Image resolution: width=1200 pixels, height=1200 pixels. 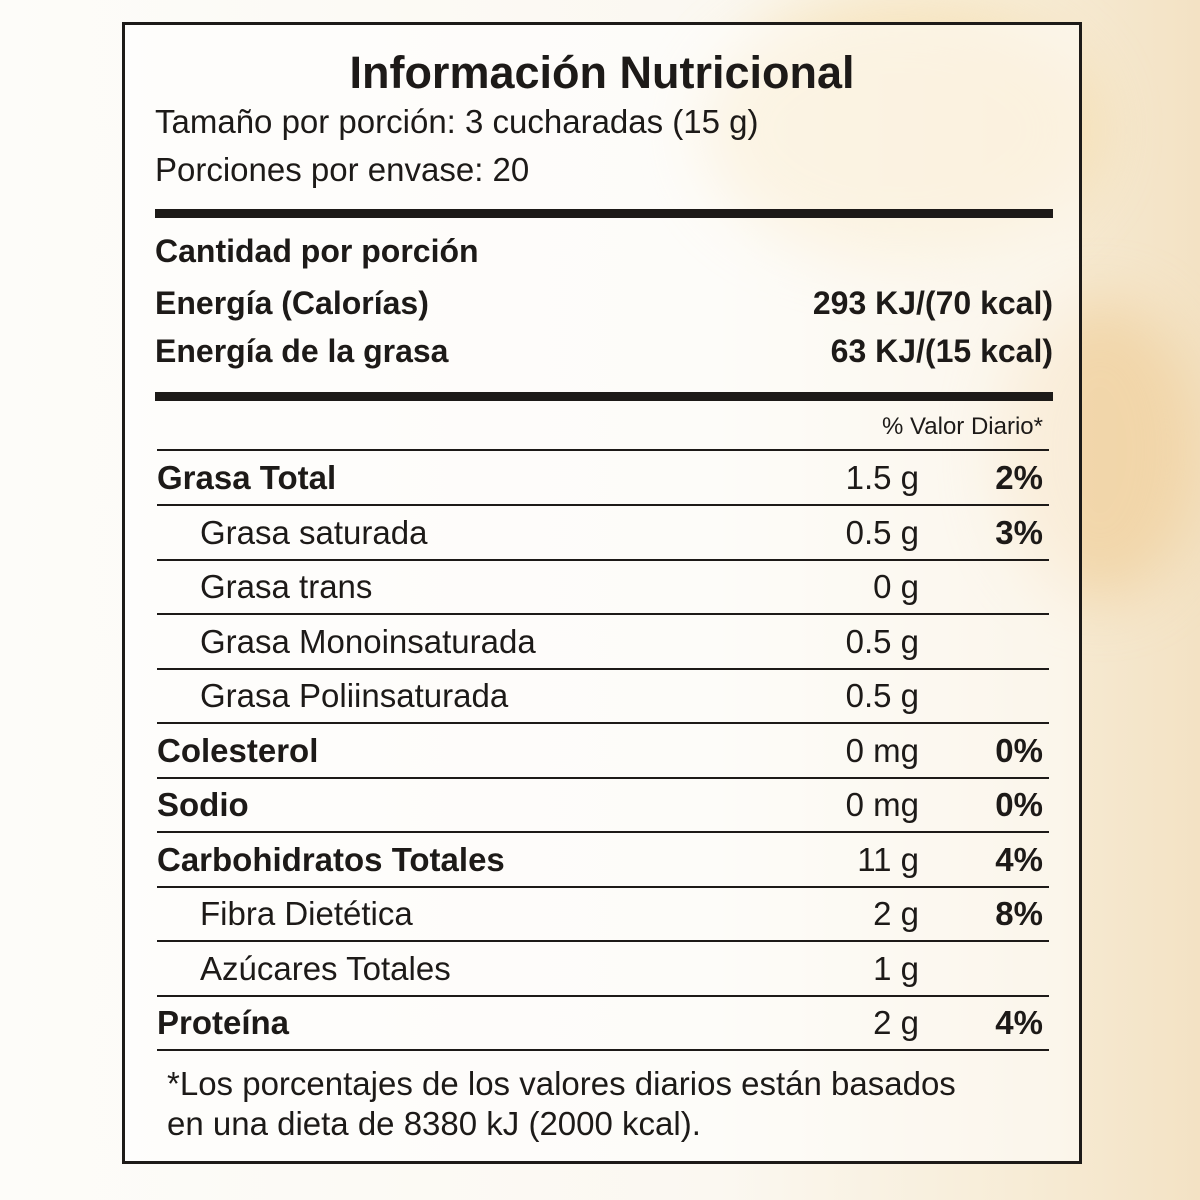 I want to click on nutrient-row: Azúcares Totales 1 g, so click(x=602, y=969).